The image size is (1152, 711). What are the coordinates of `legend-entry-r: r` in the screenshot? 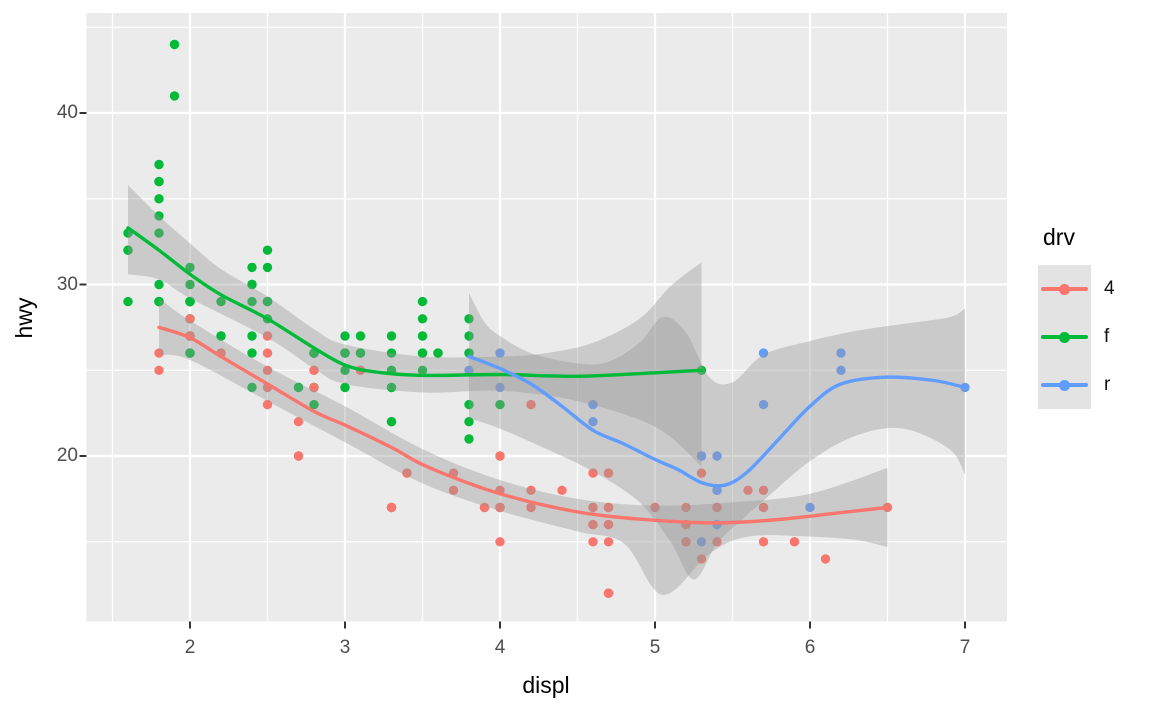 It's located at (1094, 385).